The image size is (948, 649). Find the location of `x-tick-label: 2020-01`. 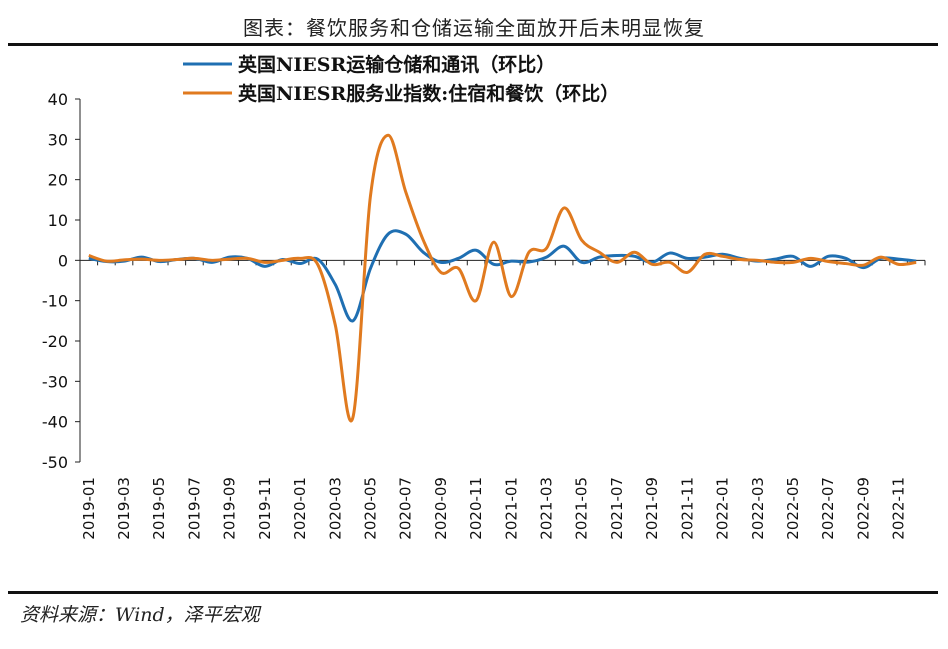

x-tick-label: 2020-01 is located at coordinates (300, 508).